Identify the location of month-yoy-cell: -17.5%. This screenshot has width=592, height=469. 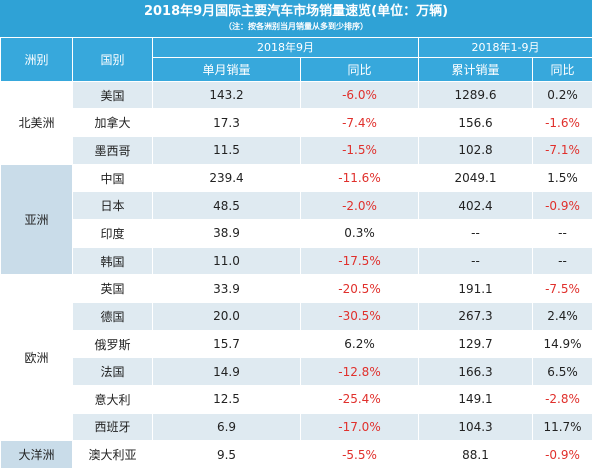
(359, 261).